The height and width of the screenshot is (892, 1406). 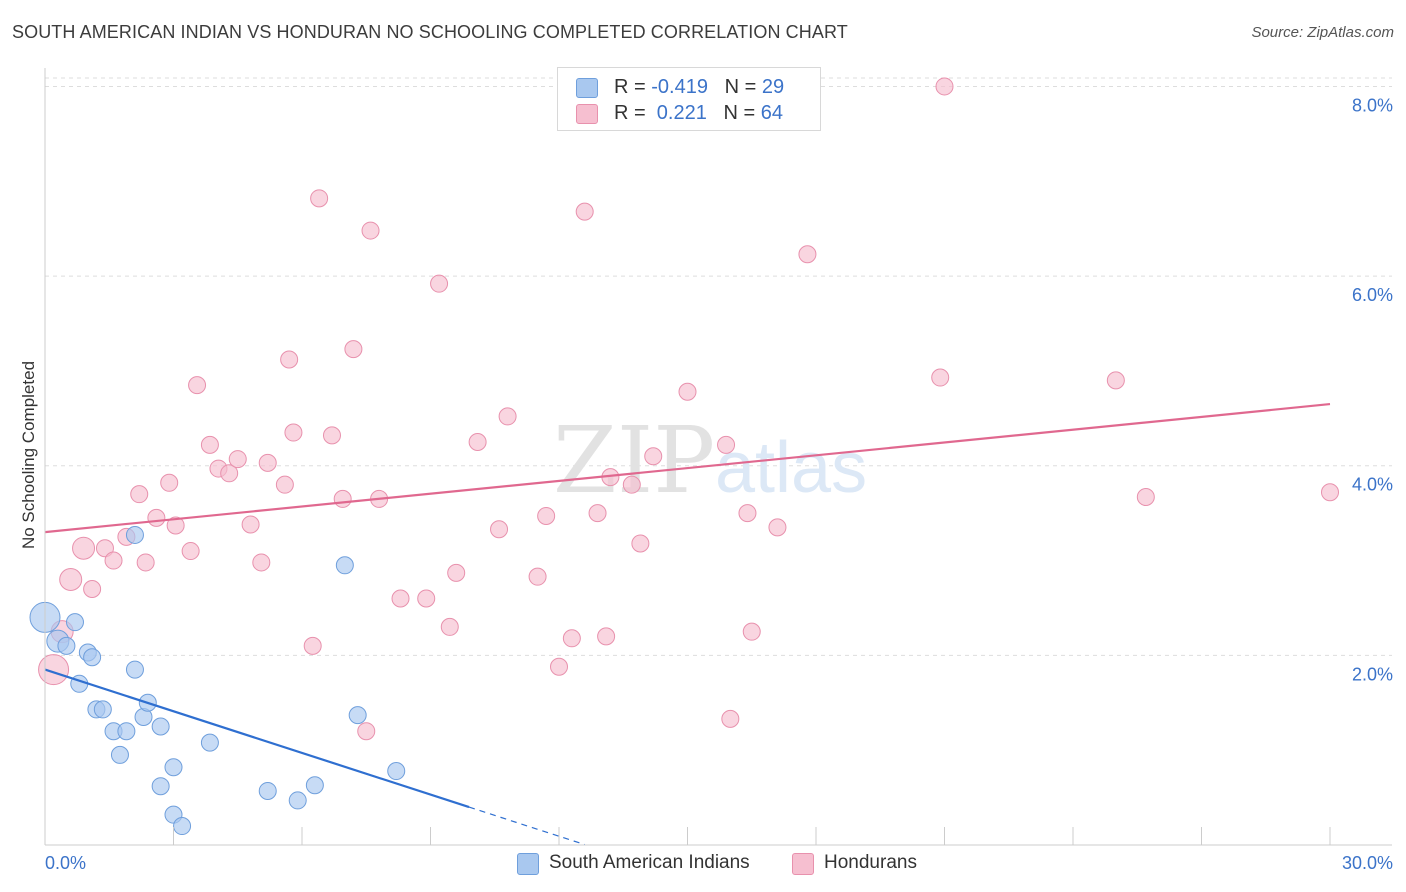 I want to click on legend-label: Hondurans, so click(x=870, y=862).